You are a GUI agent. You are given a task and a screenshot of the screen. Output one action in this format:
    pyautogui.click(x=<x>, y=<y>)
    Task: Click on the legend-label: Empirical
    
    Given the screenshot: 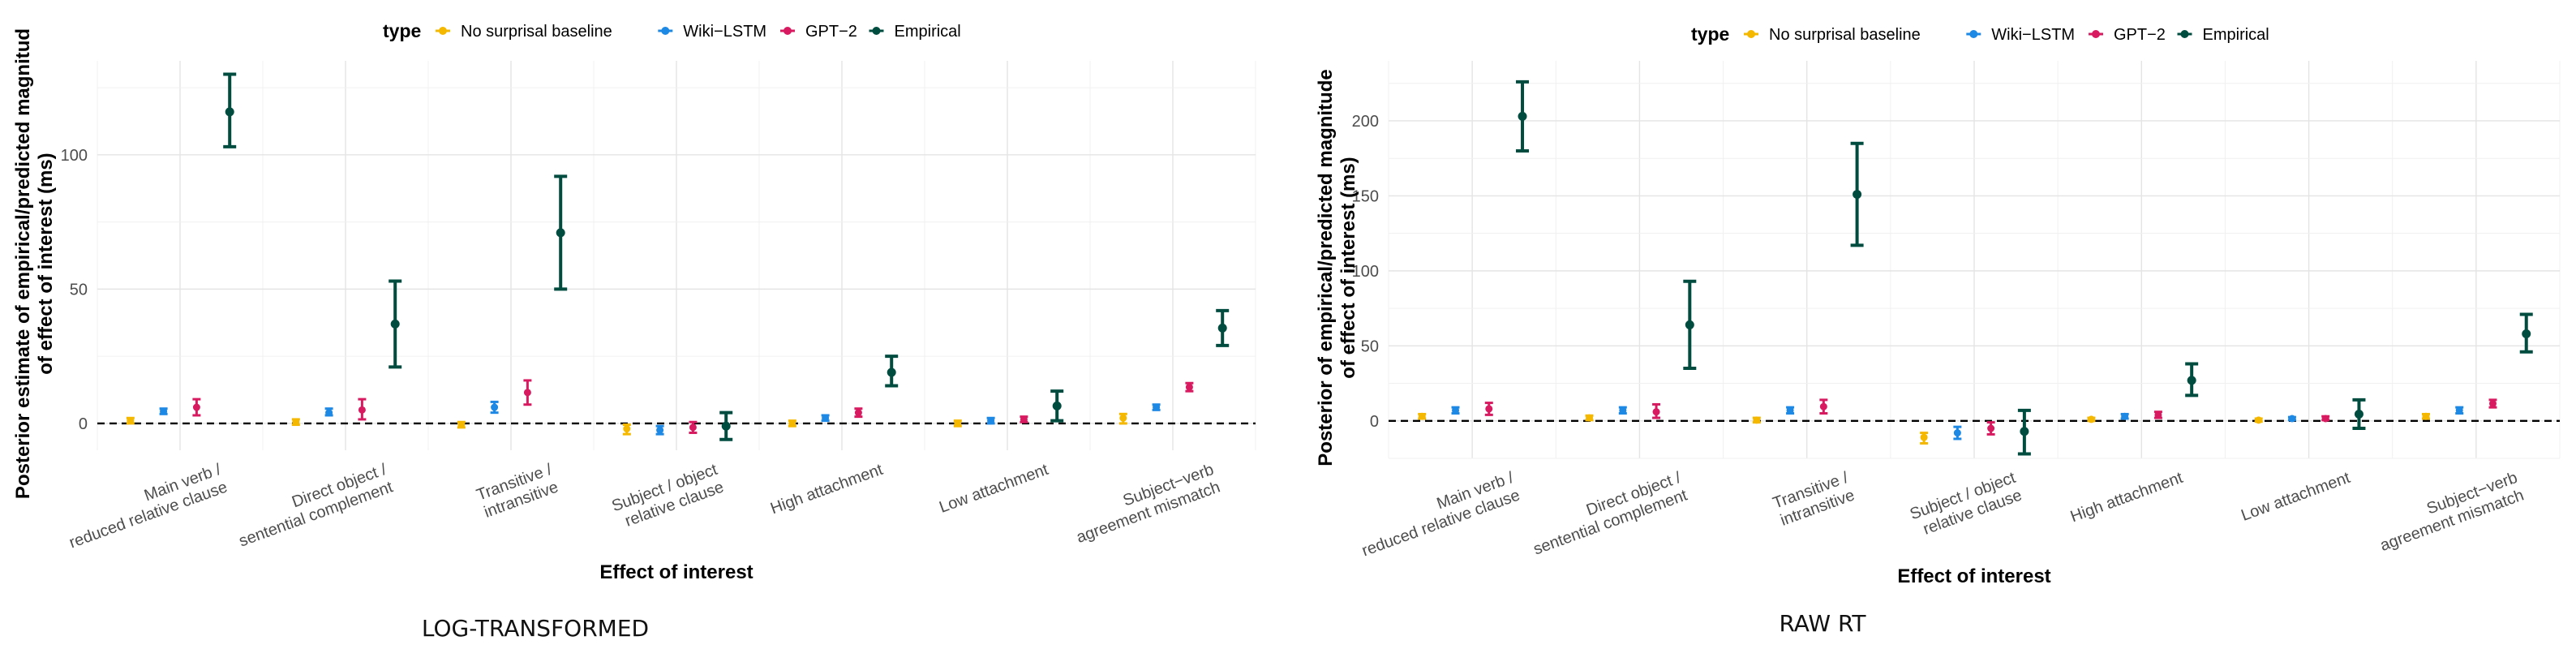 What is the action you would take?
    pyautogui.click(x=928, y=32)
    